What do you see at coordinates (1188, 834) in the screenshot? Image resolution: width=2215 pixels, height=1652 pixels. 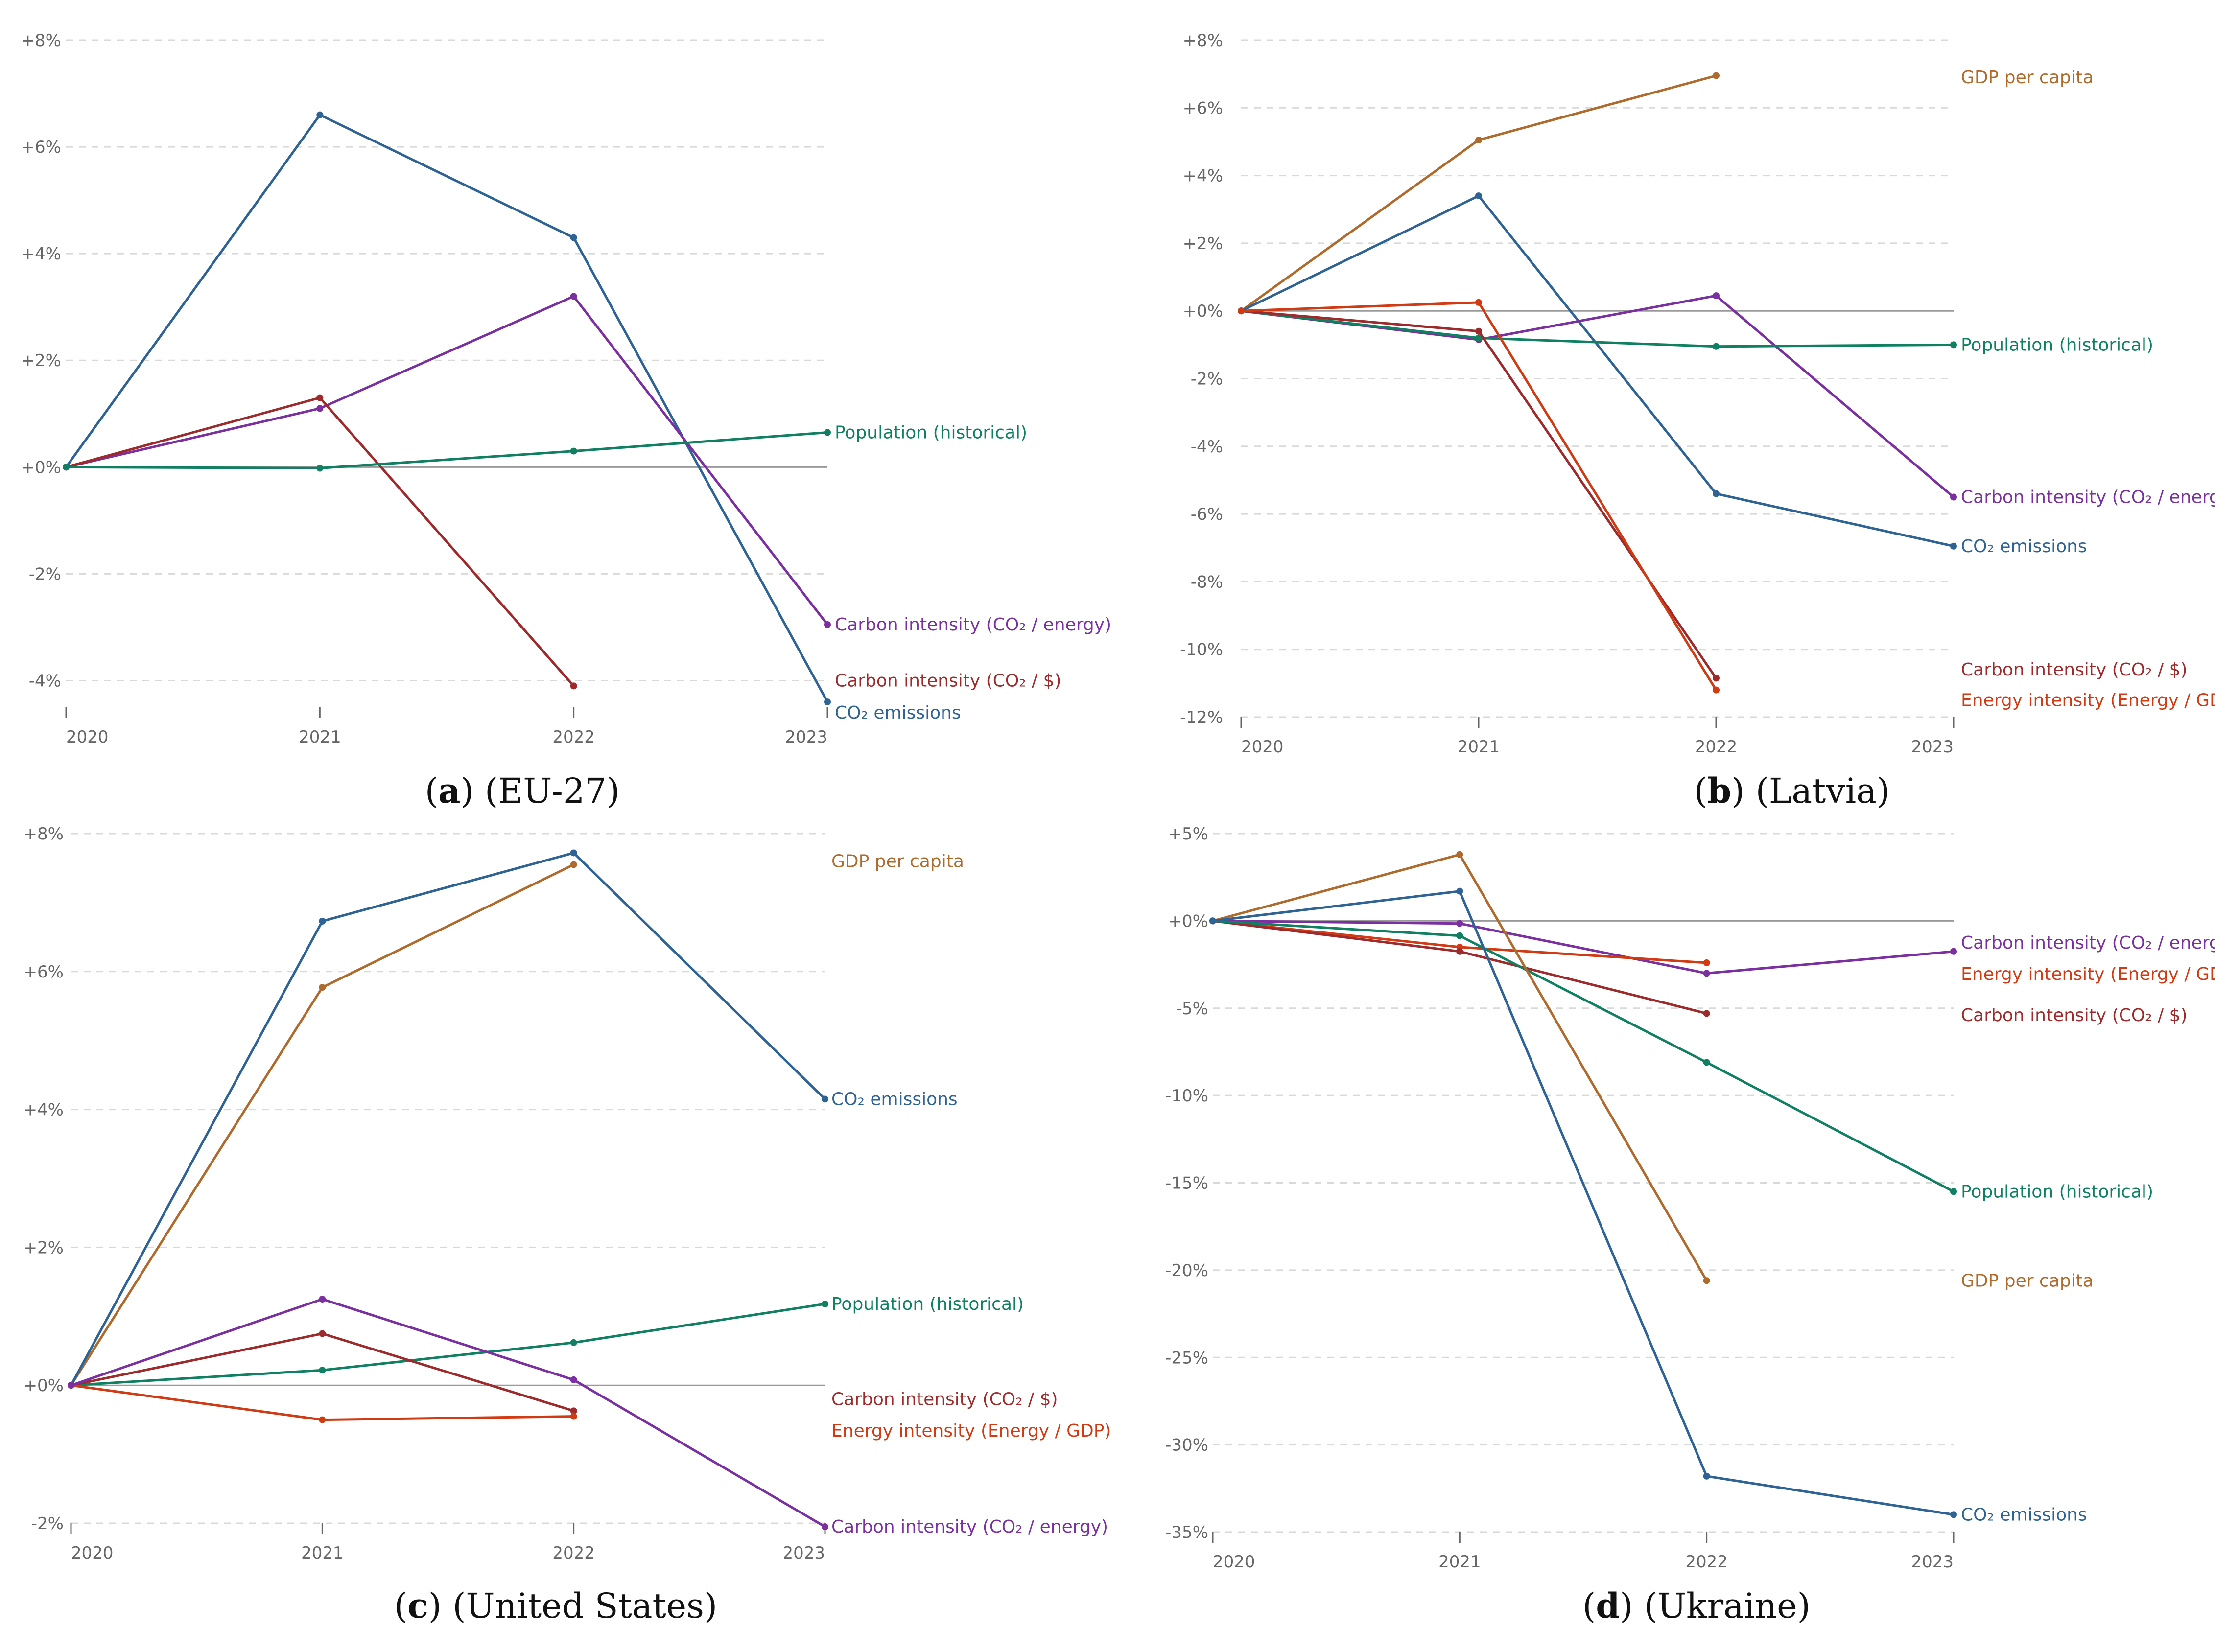 I see `y-tick-label: +5%` at bounding box center [1188, 834].